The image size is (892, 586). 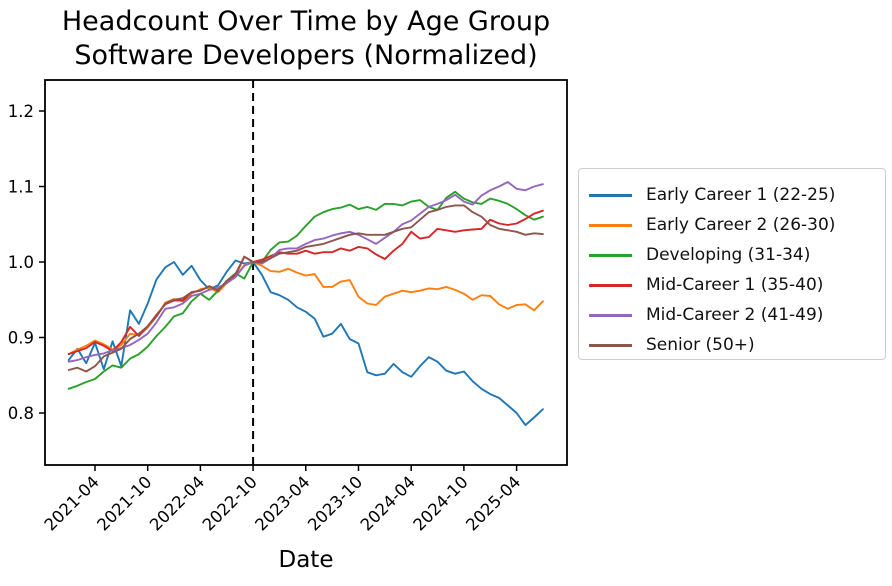 I want to click on legend-item-label: Early Career 1 (22-25), so click(x=741, y=195).